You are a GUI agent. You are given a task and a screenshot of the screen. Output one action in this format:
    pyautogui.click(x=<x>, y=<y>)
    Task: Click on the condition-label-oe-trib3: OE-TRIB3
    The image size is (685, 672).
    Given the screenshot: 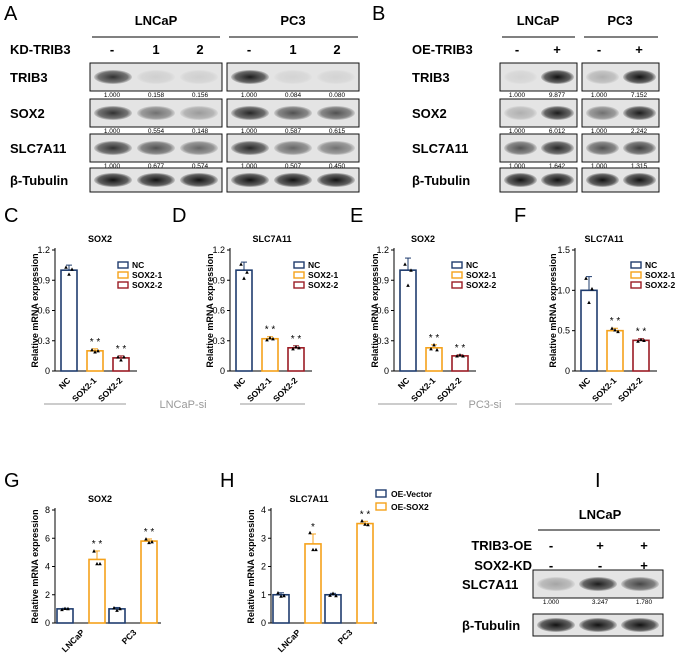 What is the action you would take?
    pyautogui.click(x=442, y=49)
    